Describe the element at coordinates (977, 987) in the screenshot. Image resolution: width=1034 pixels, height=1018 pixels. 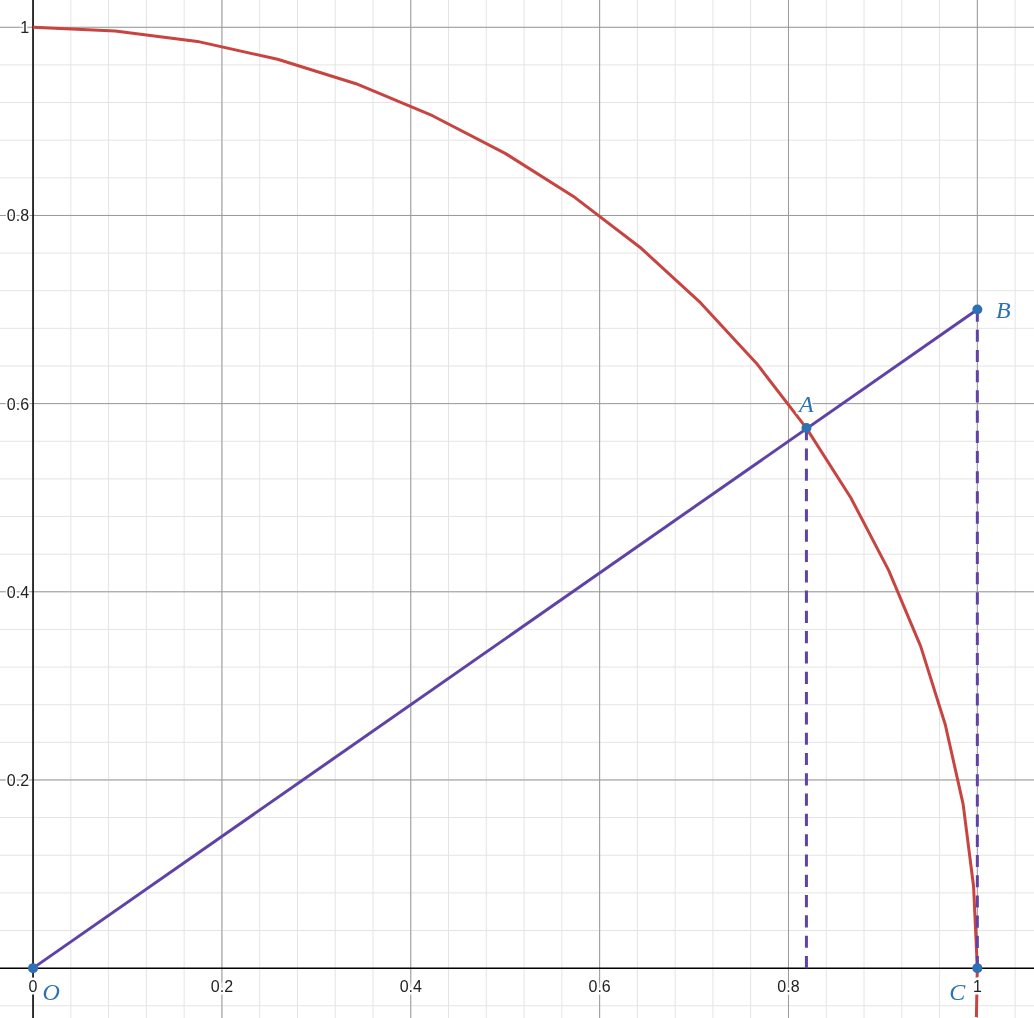
I see `x-tick-label: 1` at that location.